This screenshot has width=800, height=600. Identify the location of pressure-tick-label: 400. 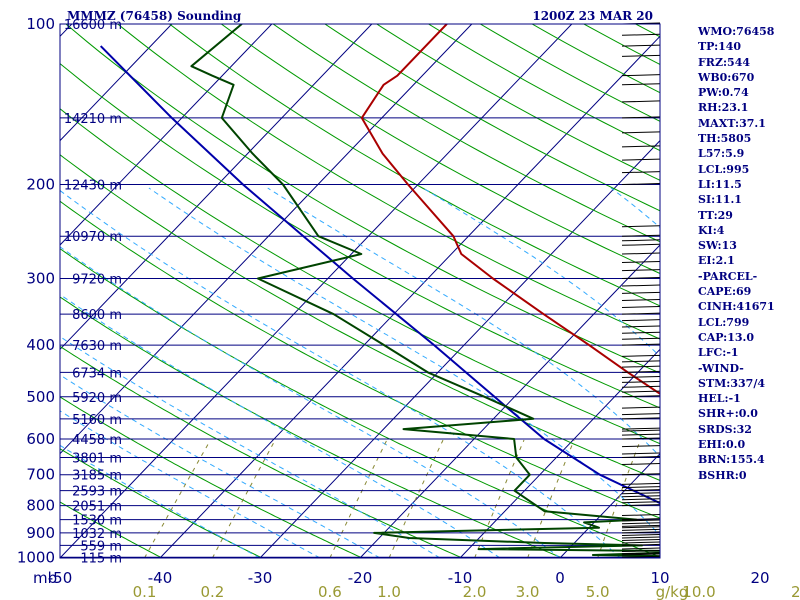
(40, 345).